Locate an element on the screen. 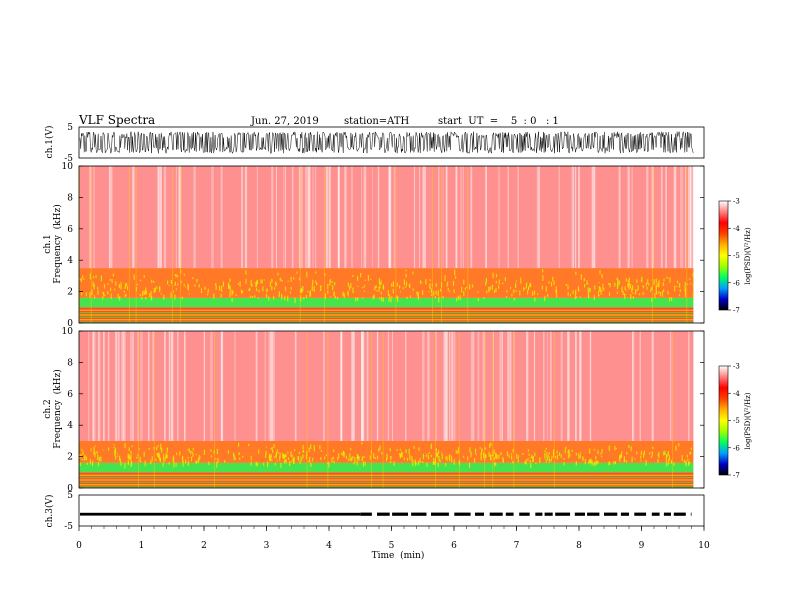 This screenshot has width=792, height=612. time-tick-label: 2 is located at coordinates (204, 546).